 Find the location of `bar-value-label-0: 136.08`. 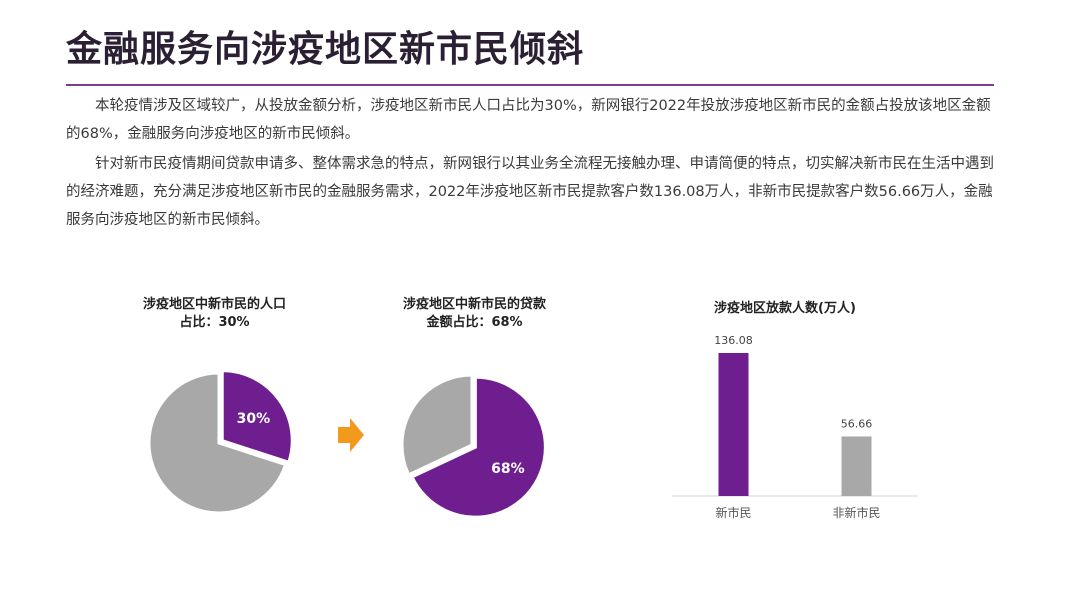

bar-value-label-0: 136.08 is located at coordinates (733, 340).